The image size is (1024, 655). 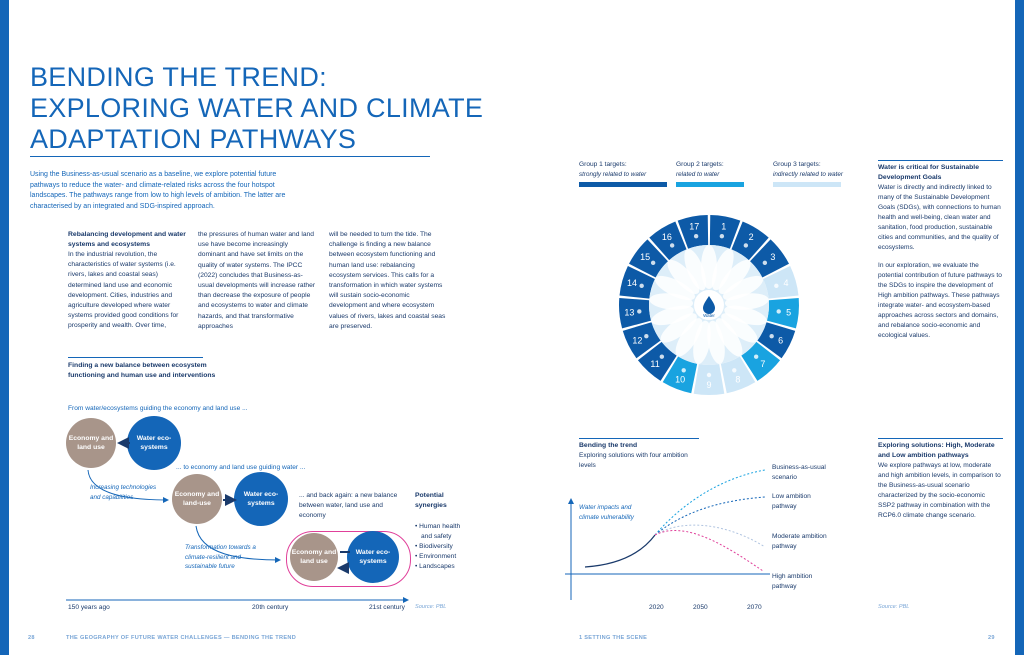 I want to click on title-line-1: BENDING THE TREND:, so click(x=178, y=77).